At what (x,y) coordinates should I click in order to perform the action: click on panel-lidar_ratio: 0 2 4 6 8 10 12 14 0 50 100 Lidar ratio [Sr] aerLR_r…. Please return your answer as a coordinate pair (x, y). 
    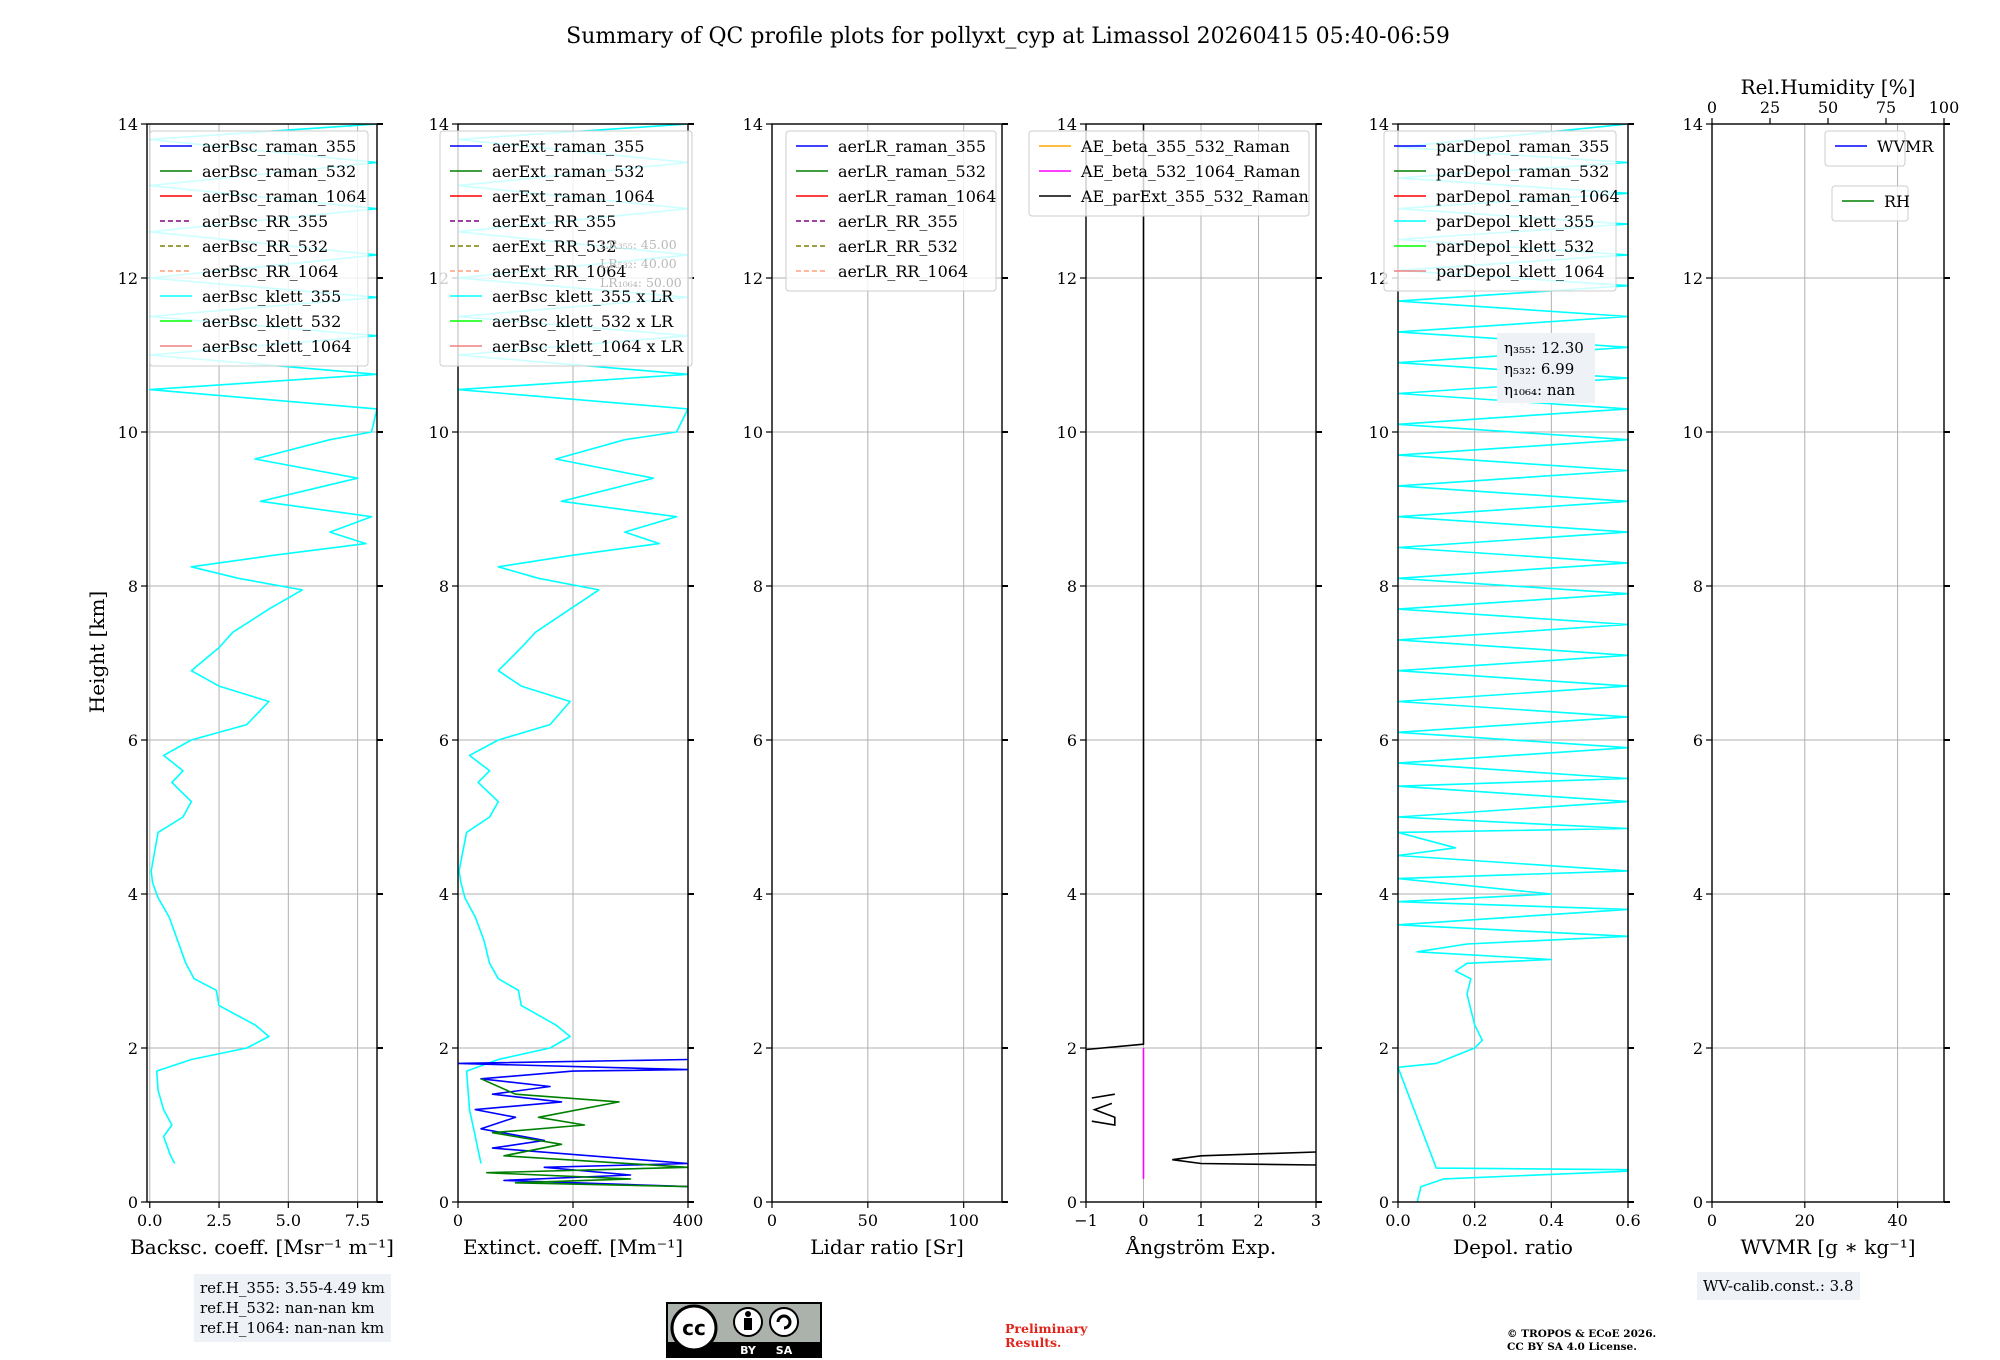
    Looking at the image, I should click on (875, 687).